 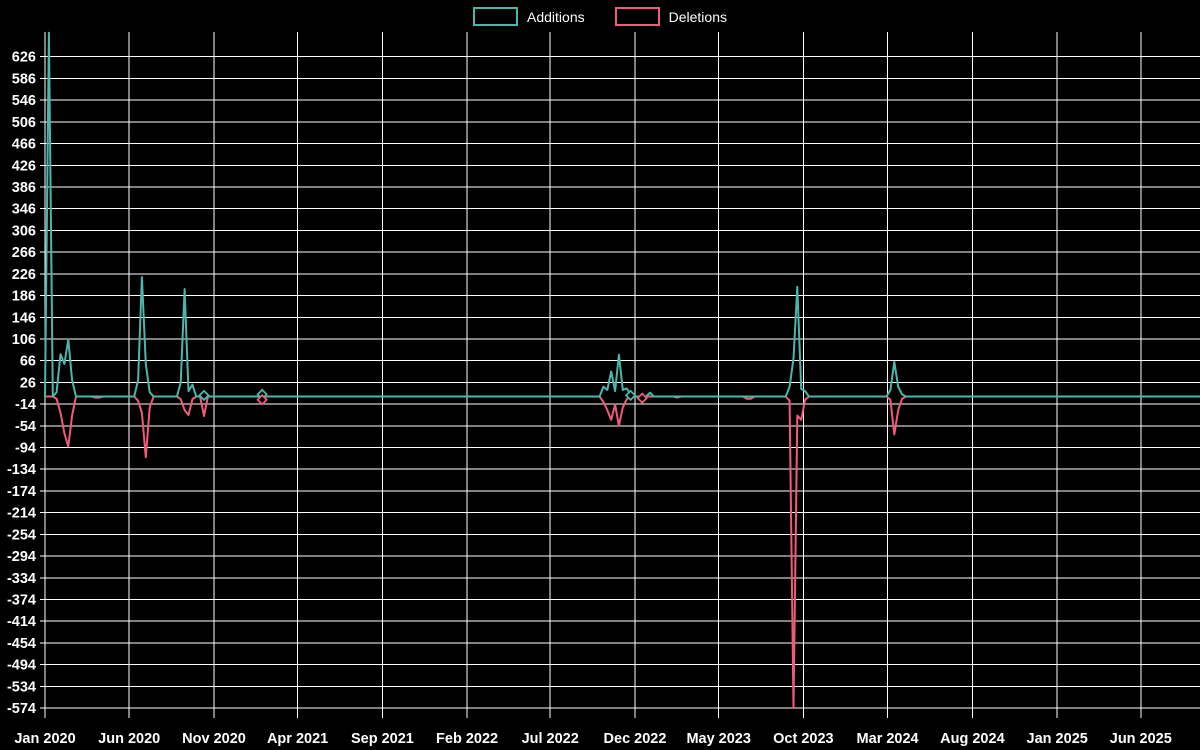 I want to click on y-tick-label: 146, so click(x=24, y=318).